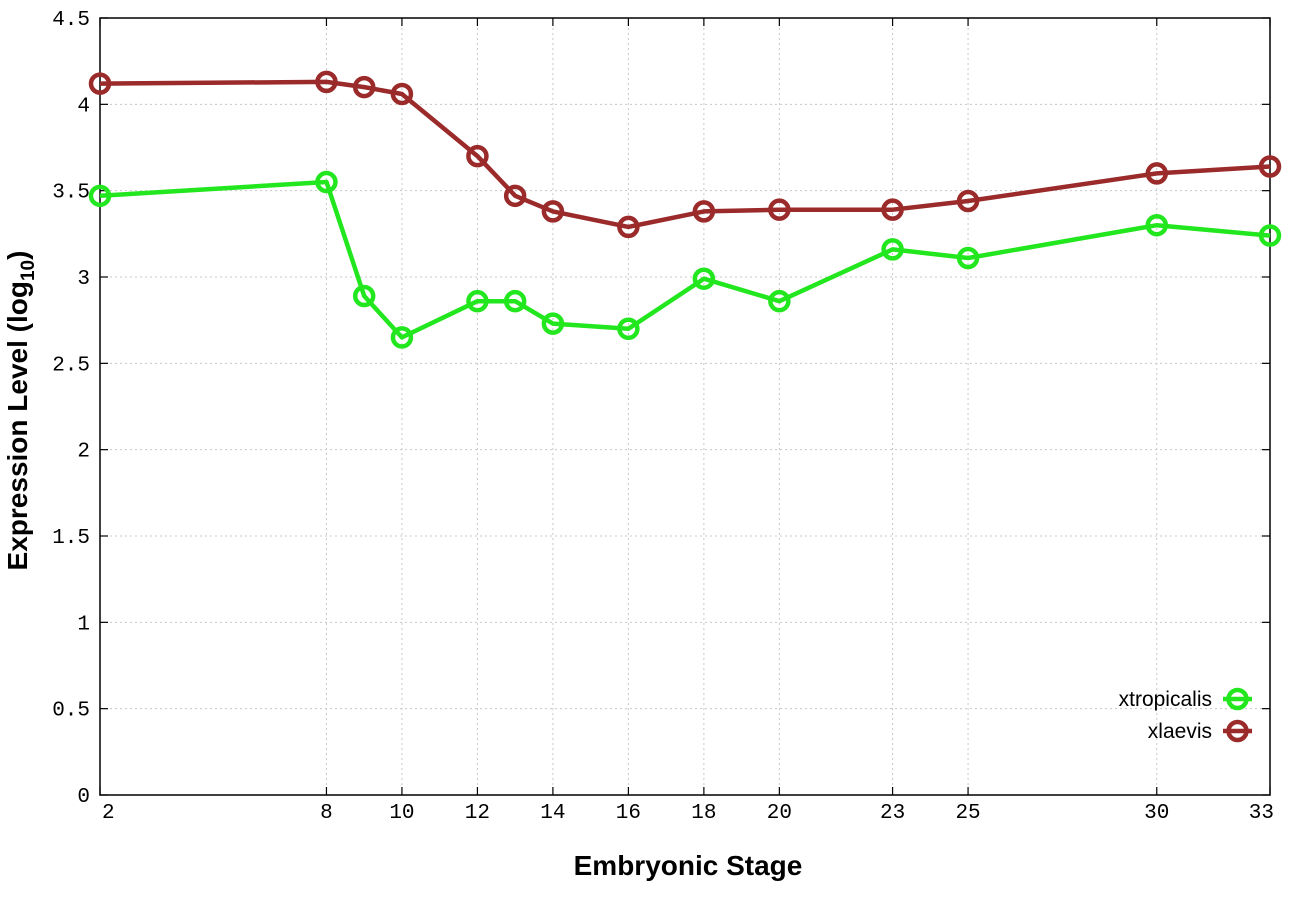 This screenshot has width=1296, height=907. Describe the element at coordinates (688, 865) in the screenshot. I see `x-axis-title: Embryonic Stage` at that location.